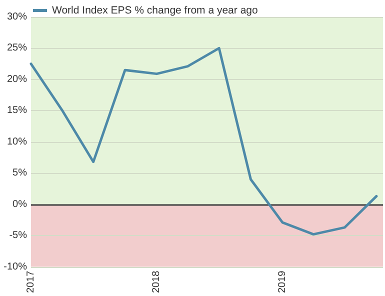  Describe the element at coordinates (31, 282) in the screenshot. I see `x-tick-label: 2017` at that location.